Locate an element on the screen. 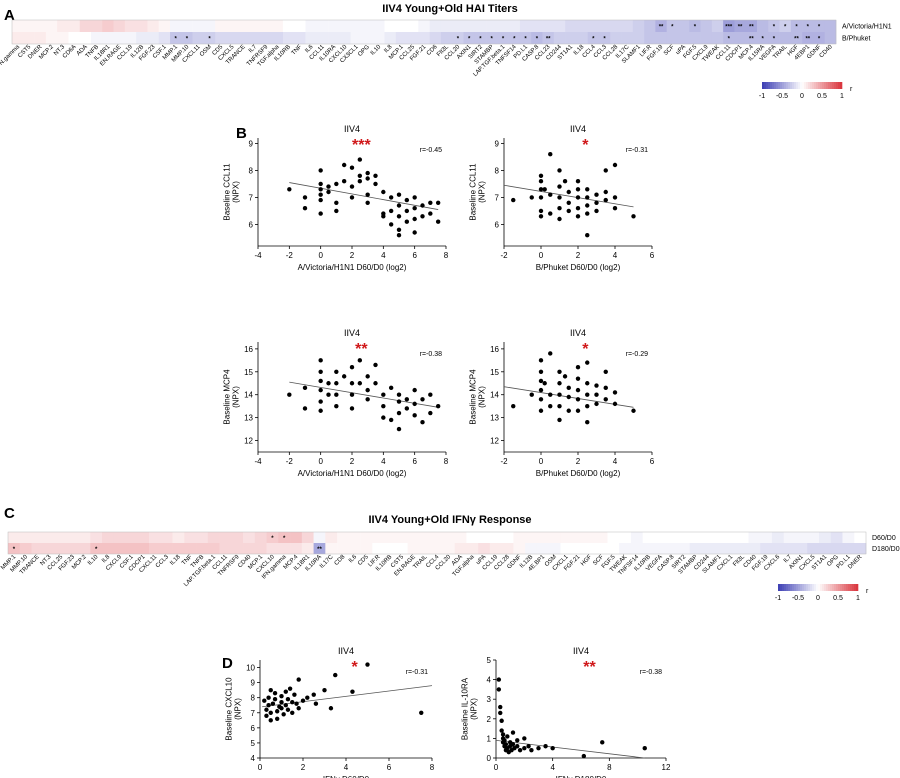 The image size is (900, 778). y-axis-label-line: (NPX) is located at coordinates (474, 709).